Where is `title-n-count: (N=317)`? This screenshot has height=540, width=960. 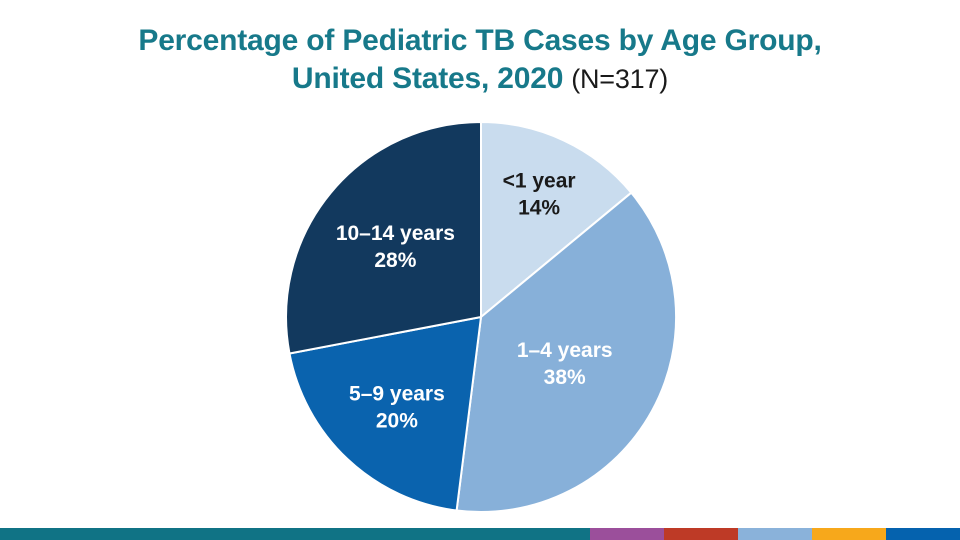 title-n-count: (N=317) is located at coordinates (620, 79).